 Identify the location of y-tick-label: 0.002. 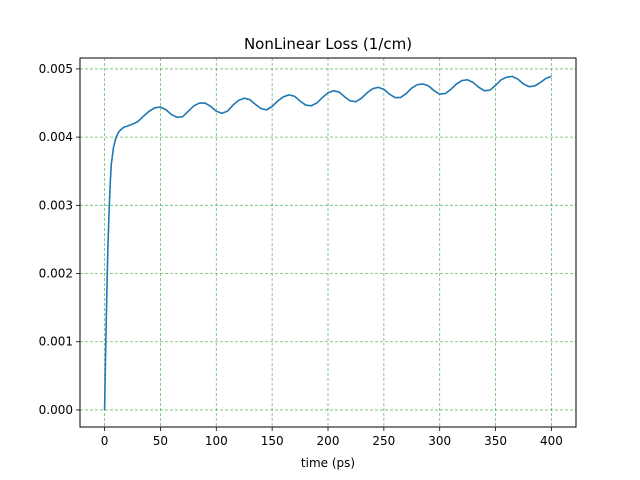
(56, 274).